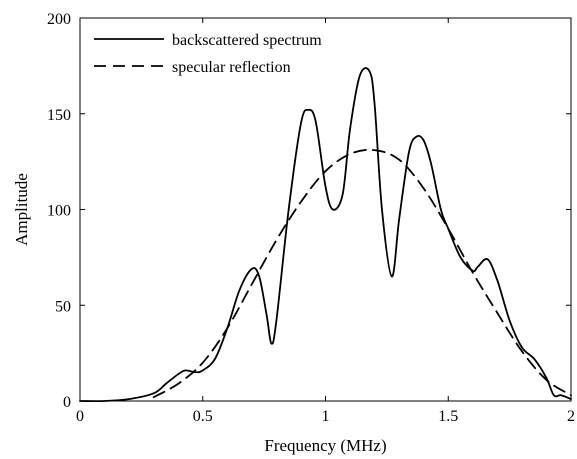 The width and height of the screenshot is (577, 459). Describe the element at coordinates (59, 115) in the screenshot. I see `y-tick-label: 150` at that location.